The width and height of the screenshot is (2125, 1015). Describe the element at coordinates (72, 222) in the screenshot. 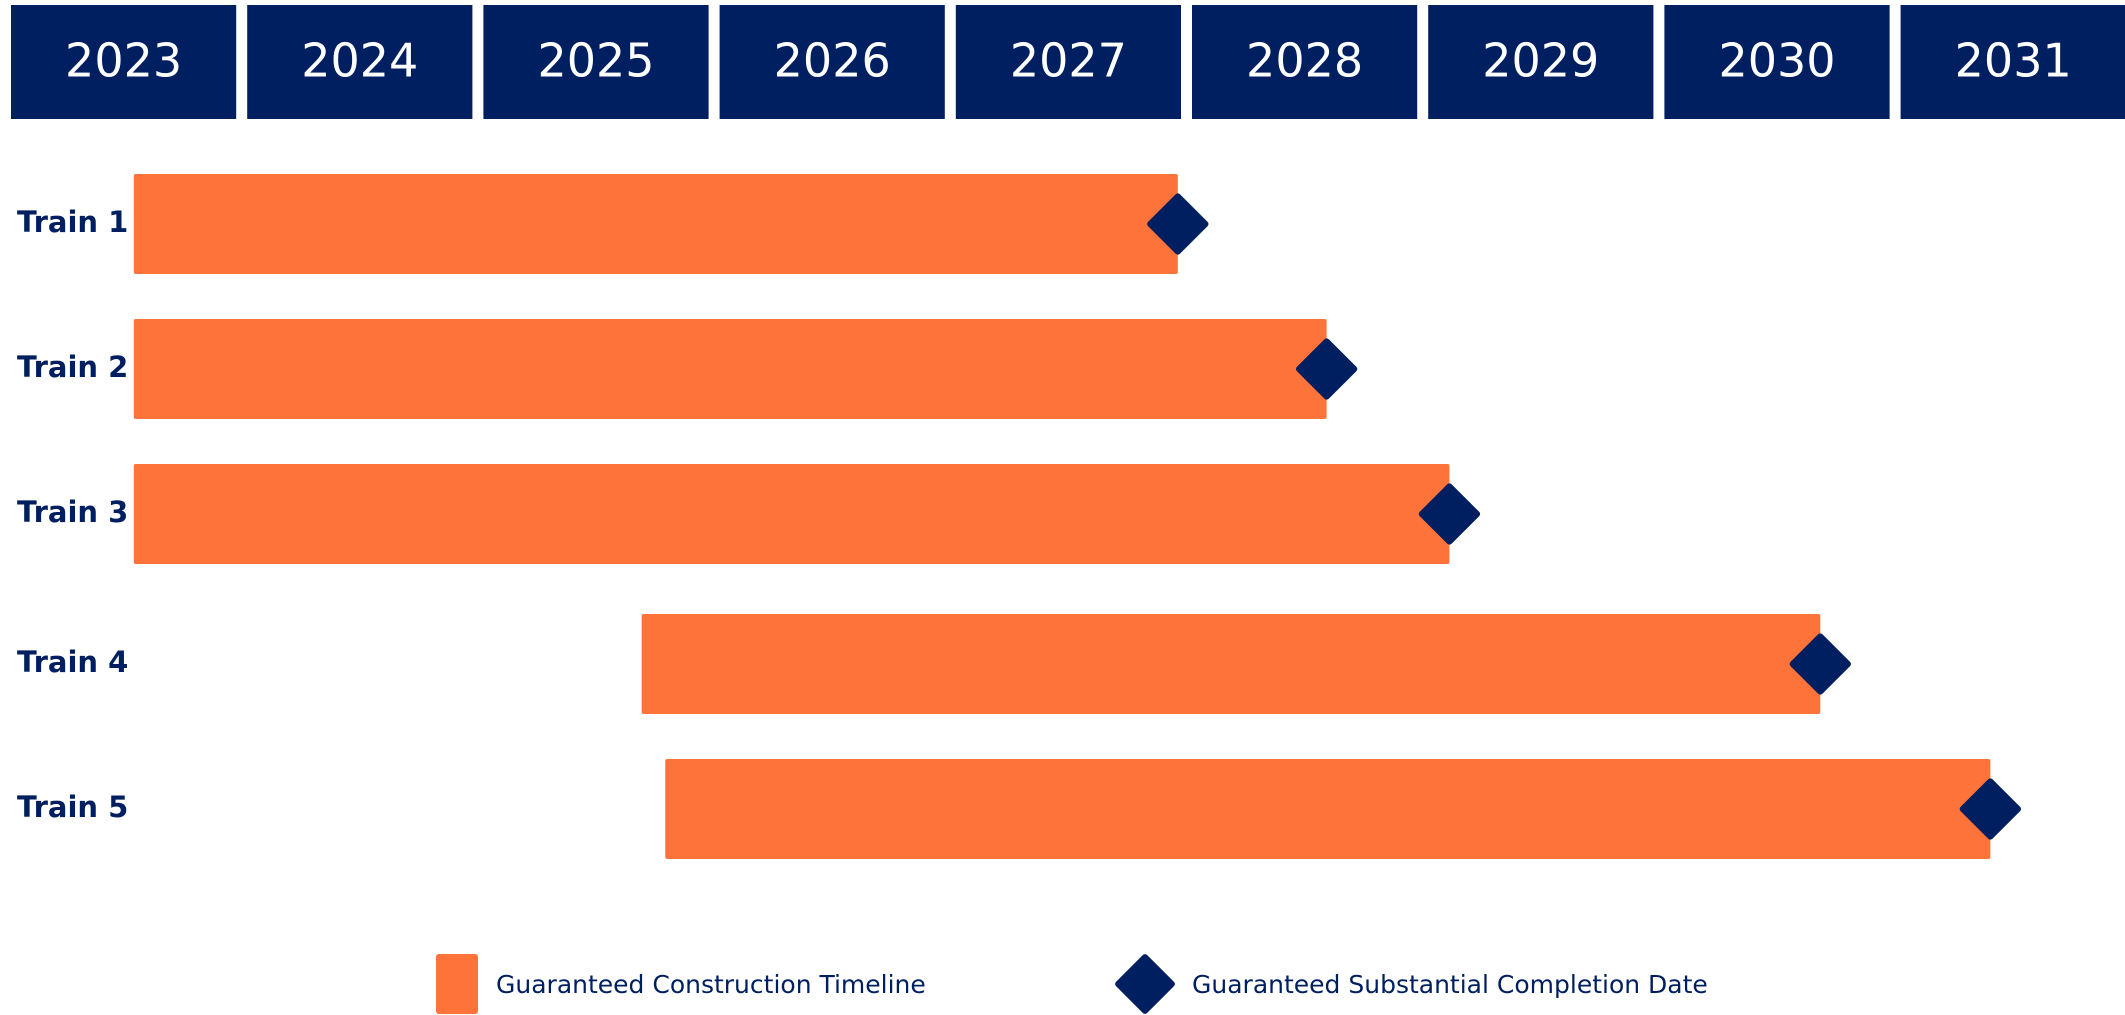

I see `row-label: Train 1` at that location.